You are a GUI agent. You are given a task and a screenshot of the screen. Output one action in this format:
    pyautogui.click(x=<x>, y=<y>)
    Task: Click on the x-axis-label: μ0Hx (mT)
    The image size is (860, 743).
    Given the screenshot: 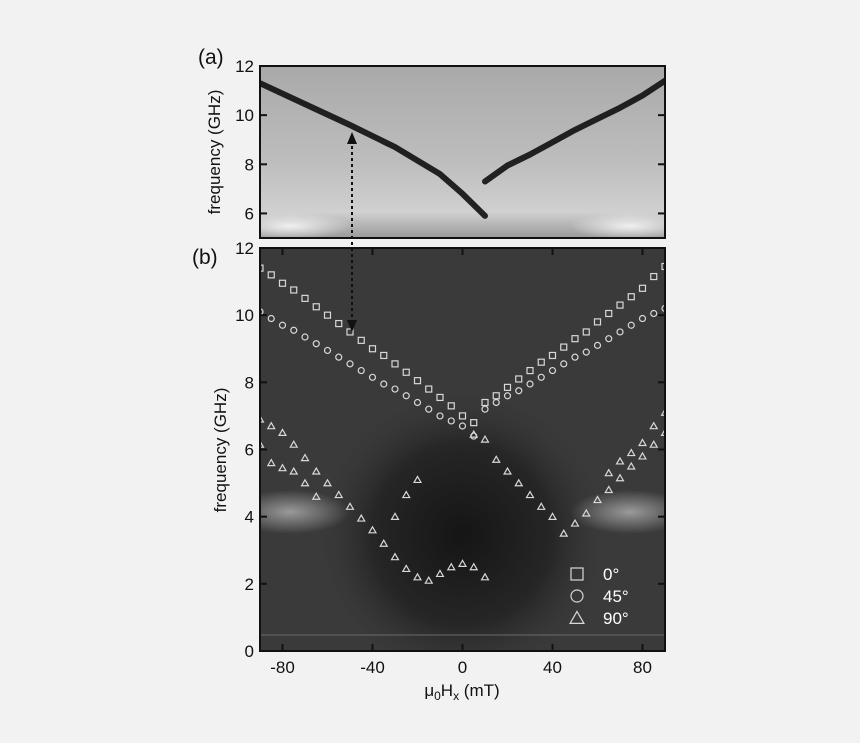 What is the action you would take?
    pyautogui.click(x=461, y=692)
    